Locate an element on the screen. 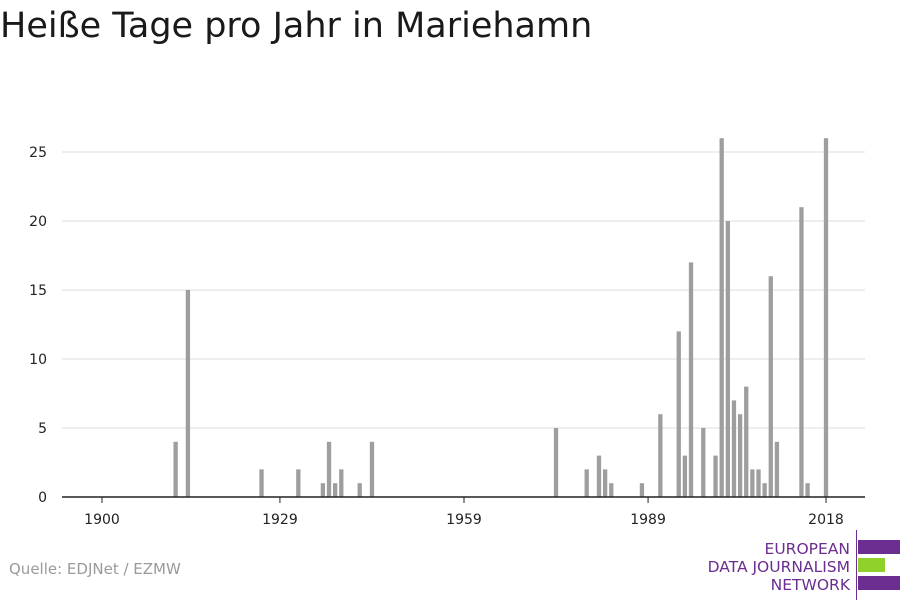 The width and height of the screenshot is (900, 600). x-tick-label: 1959 is located at coordinates (464, 520).